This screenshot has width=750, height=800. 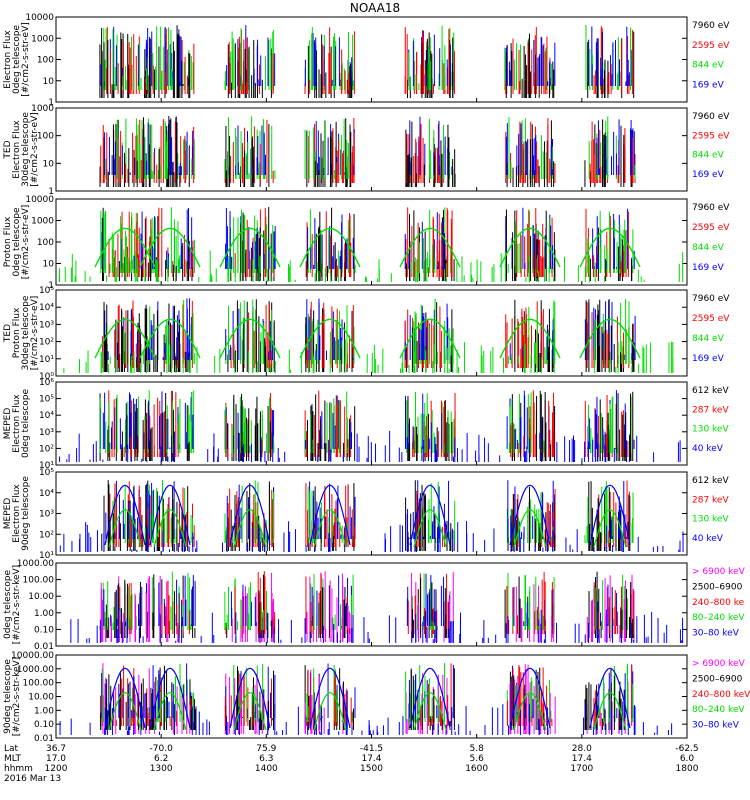 I want to click on legend-entry: 80–240 keV, so click(x=718, y=618).